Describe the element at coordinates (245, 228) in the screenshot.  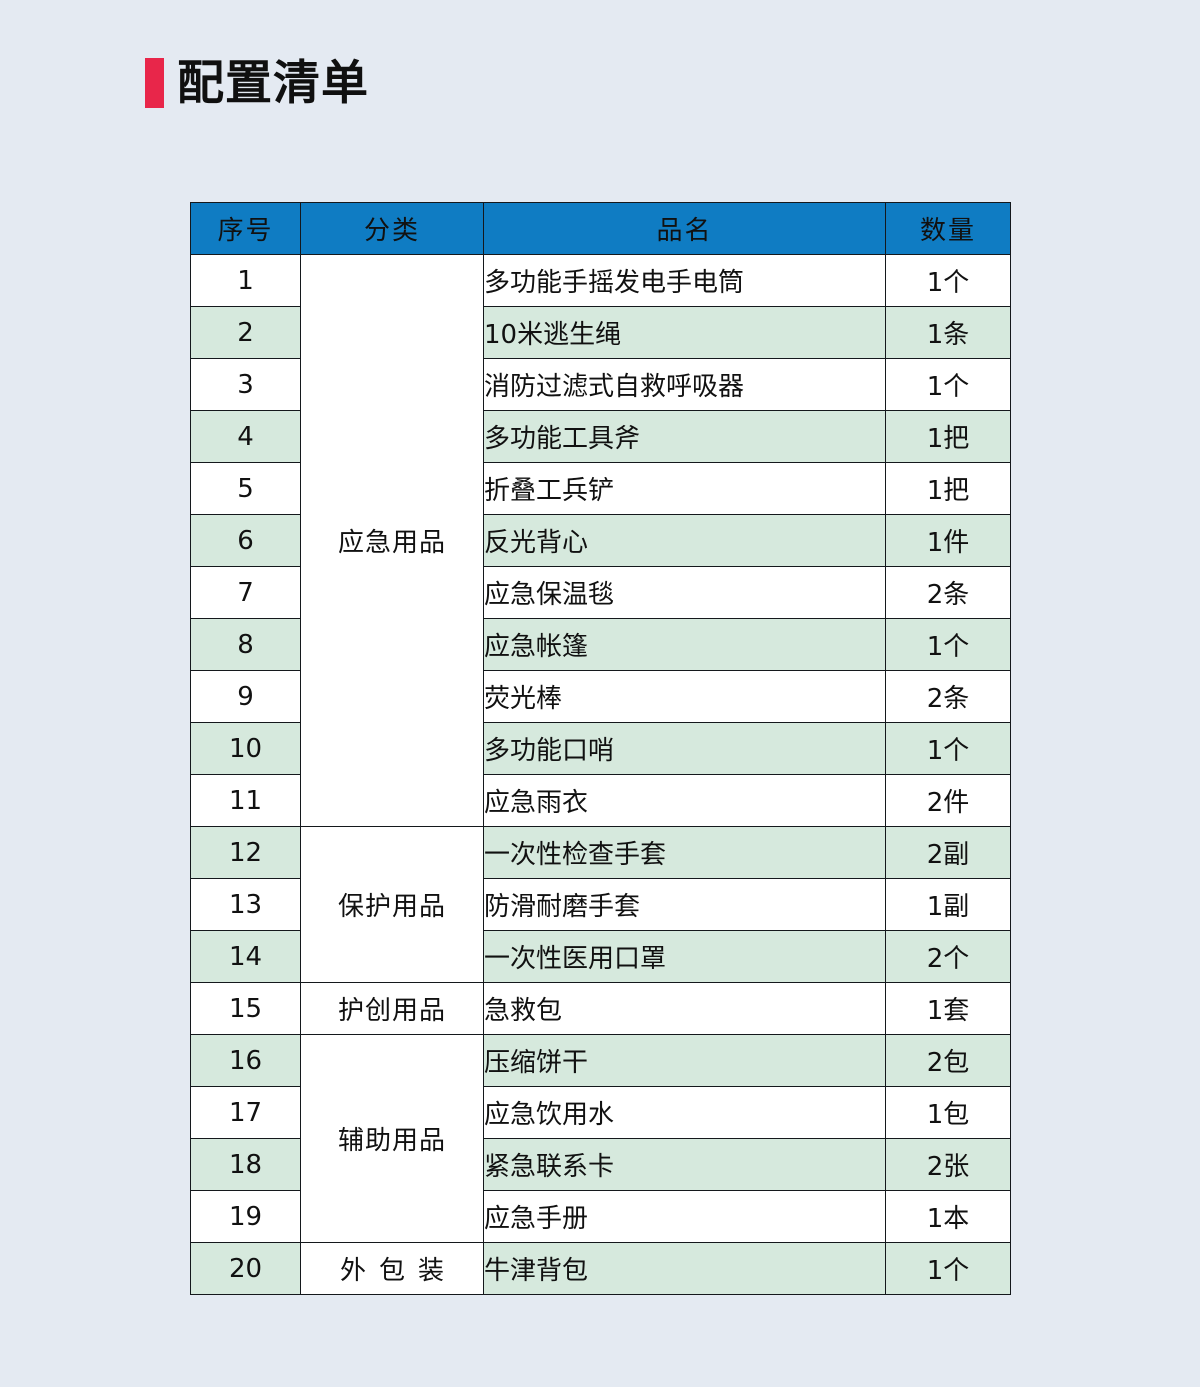
I see `column-header-no: 序号` at that location.